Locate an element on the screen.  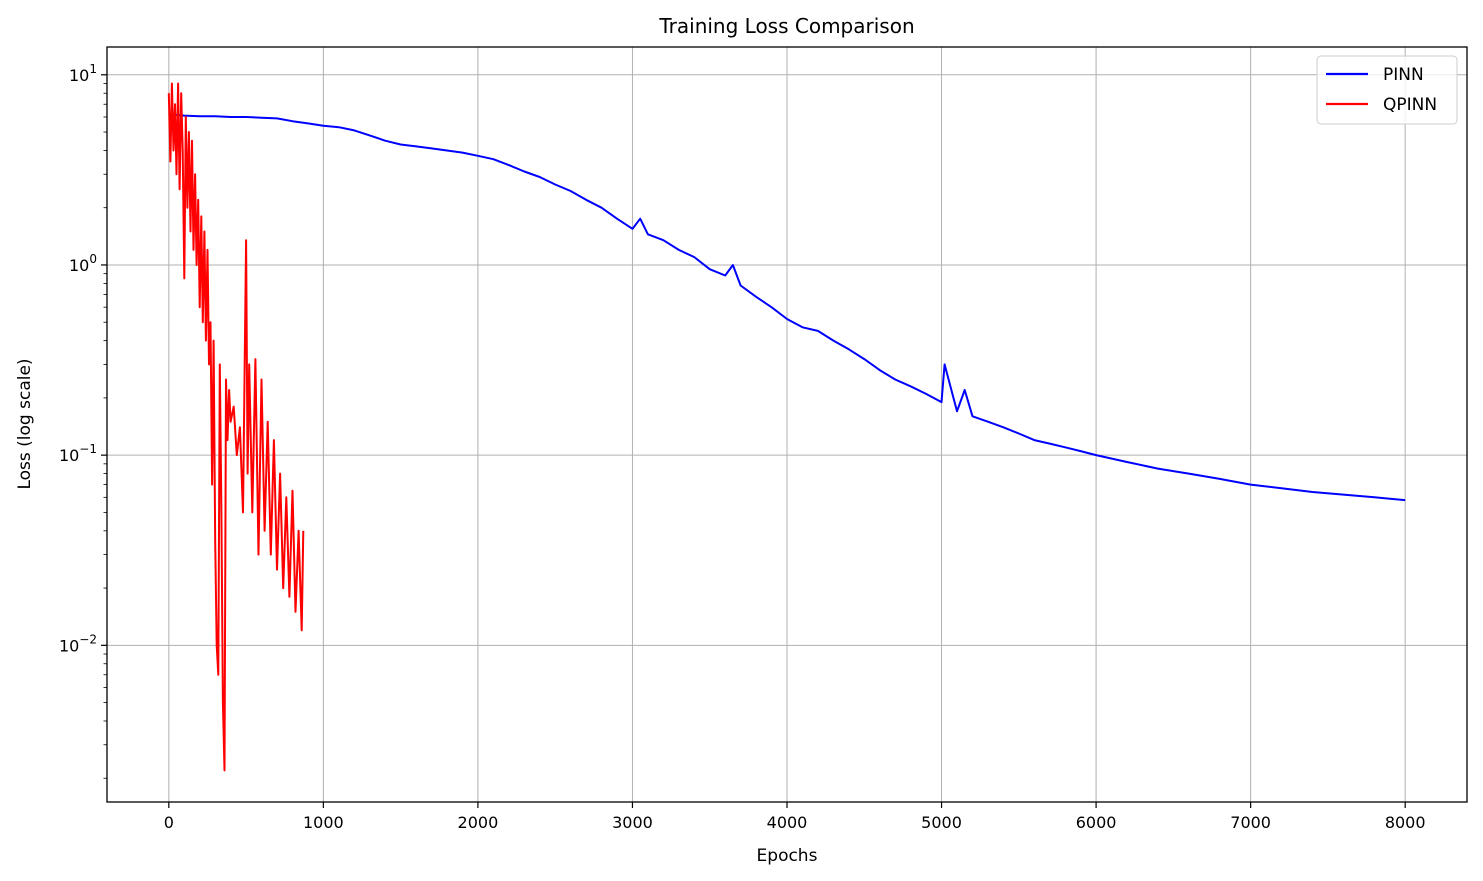
x-axis-label: Epochs is located at coordinates (787, 856).